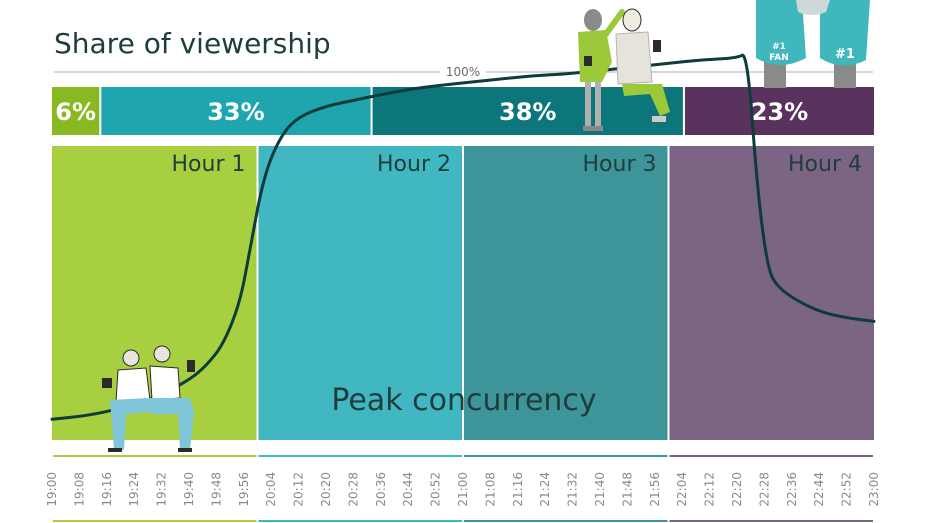 Image resolution: width=931 pixels, height=523 pixels. Describe the element at coordinates (216, 489) in the screenshot. I see `x-tick-label: 19:48` at that location.